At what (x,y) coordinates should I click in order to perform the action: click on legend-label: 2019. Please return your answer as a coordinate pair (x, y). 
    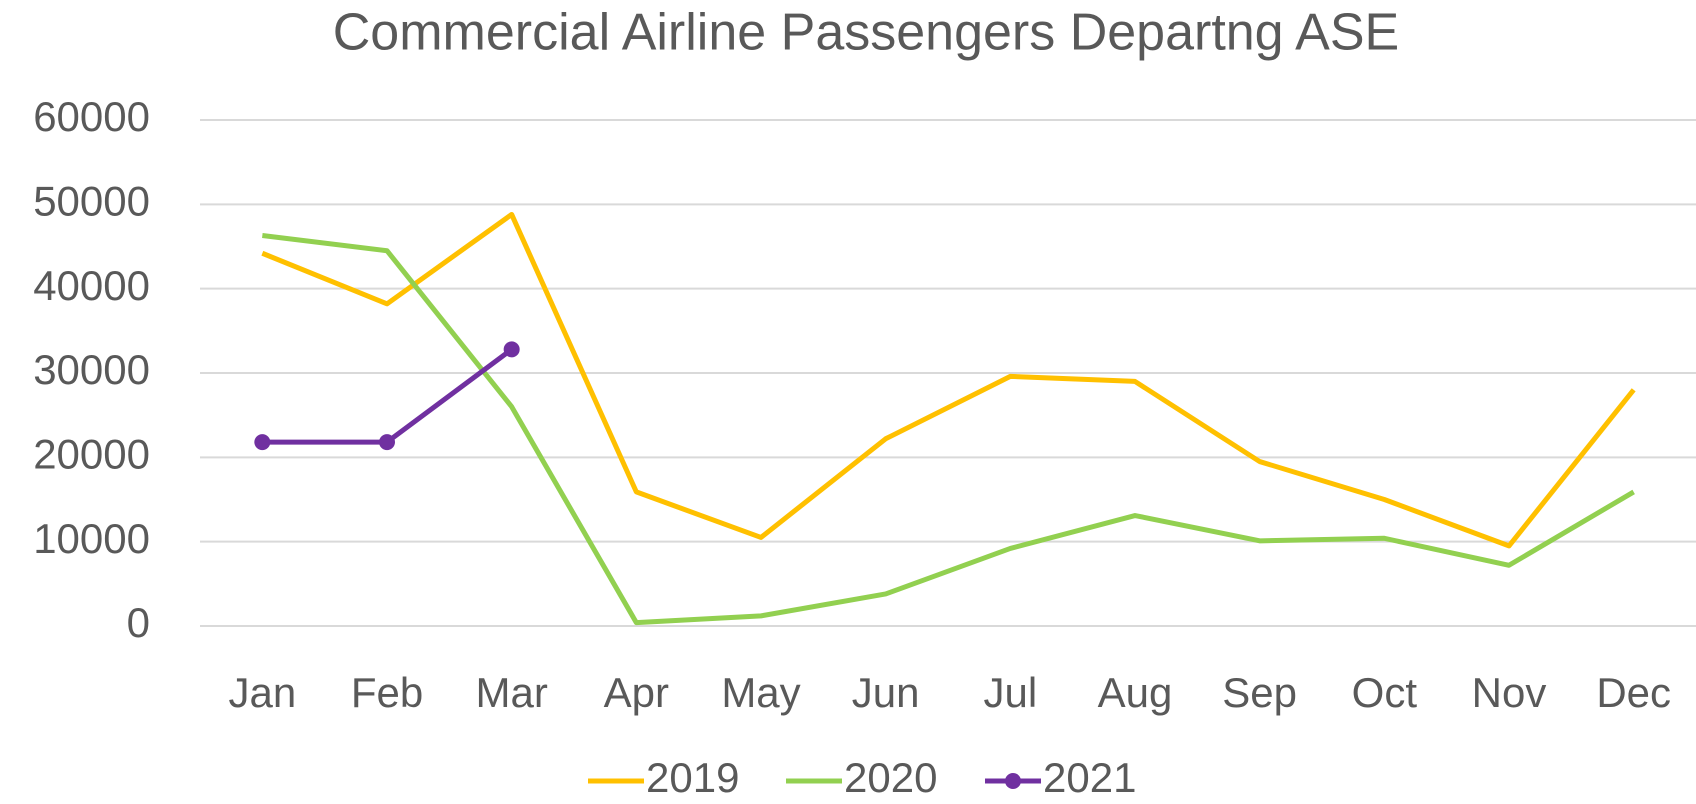
    Looking at the image, I should click on (692, 777).